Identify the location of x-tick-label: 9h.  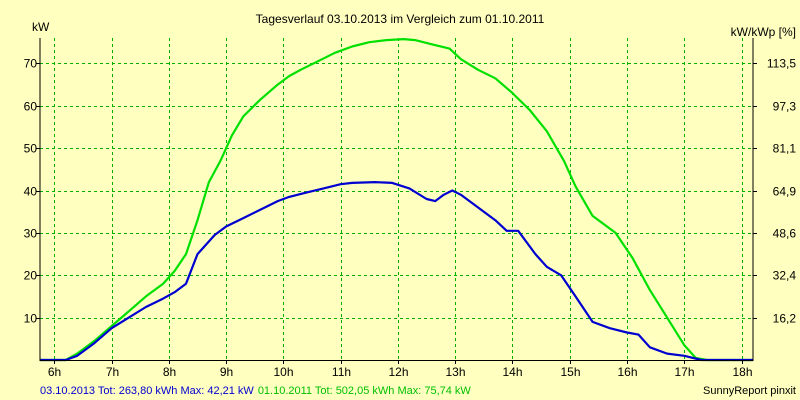
(226, 372).